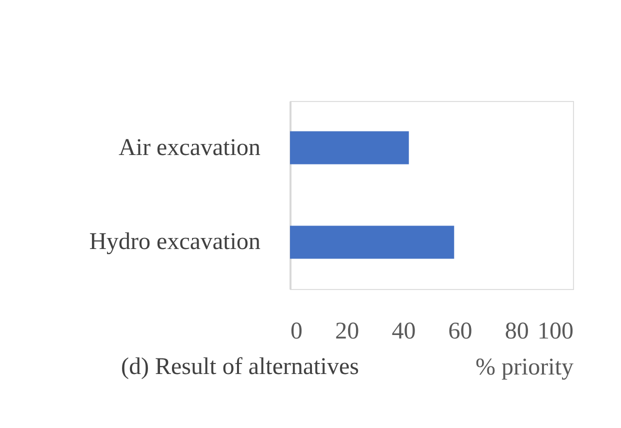  Describe the element at coordinates (174, 242) in the screenshot. I see `y-tick-label: Hydro excavation` at that location.